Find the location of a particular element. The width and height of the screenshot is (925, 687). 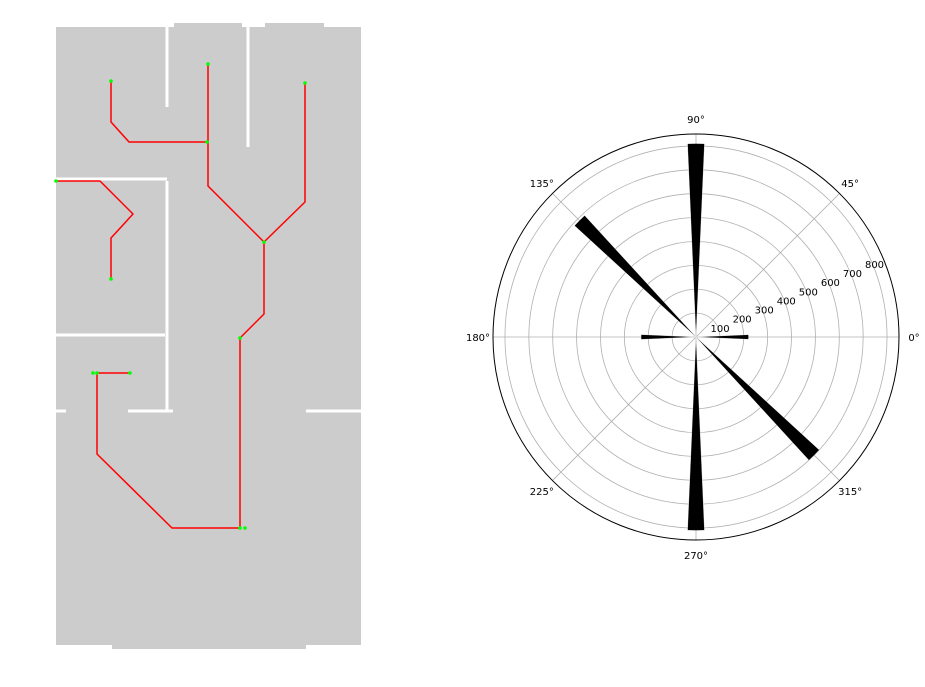

r-tick-label: 400 is located at coordinates (786, 301).